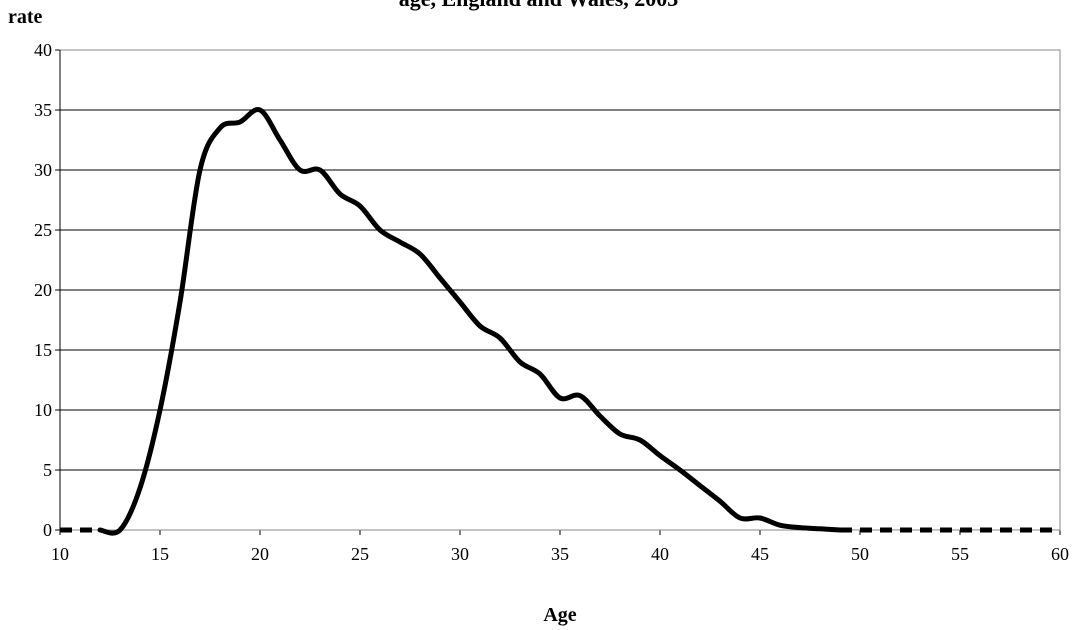  I want to click on y-axis-label: rate, so click(25, 17).